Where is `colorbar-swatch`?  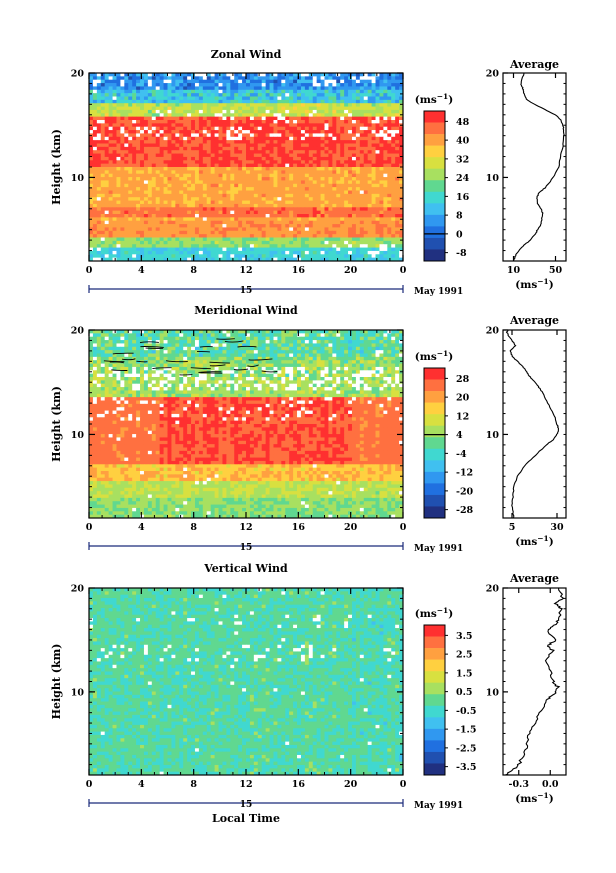
colorbar-swatch is located at coordinates (434, 174).